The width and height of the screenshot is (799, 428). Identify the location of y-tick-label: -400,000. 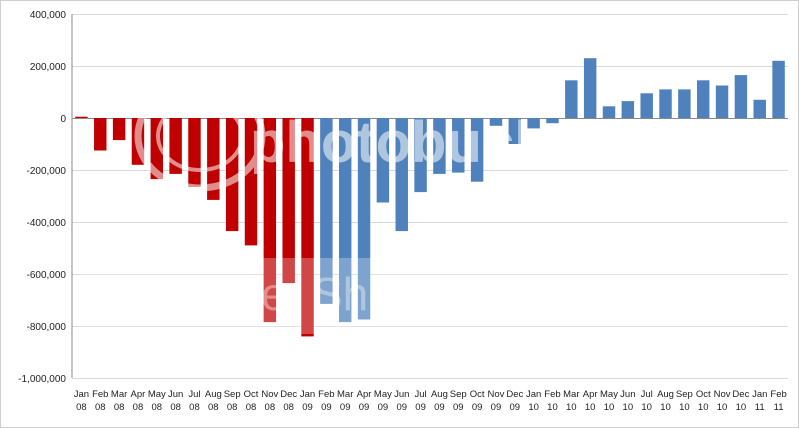
(47, 223).